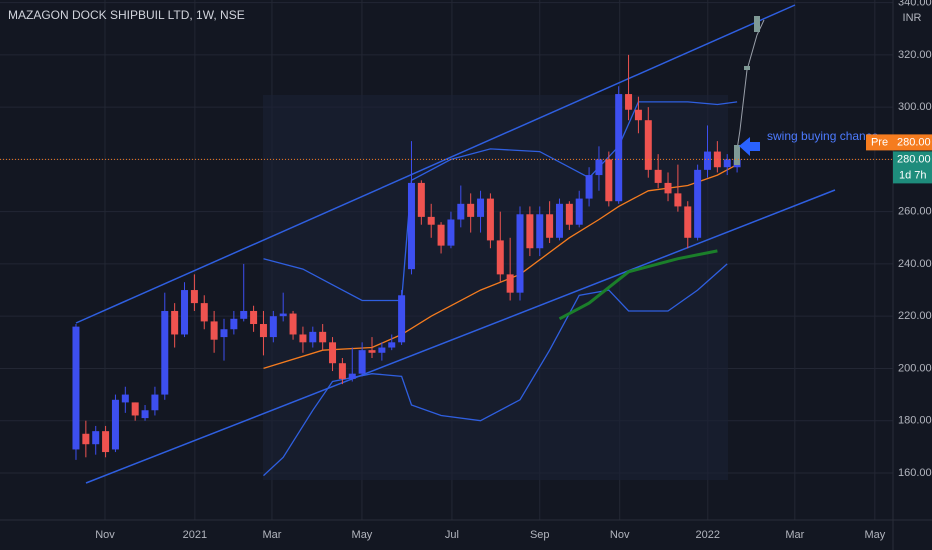 This screenshot has height=550, width=932. I want to click on indicator-line, so click(638, 285).